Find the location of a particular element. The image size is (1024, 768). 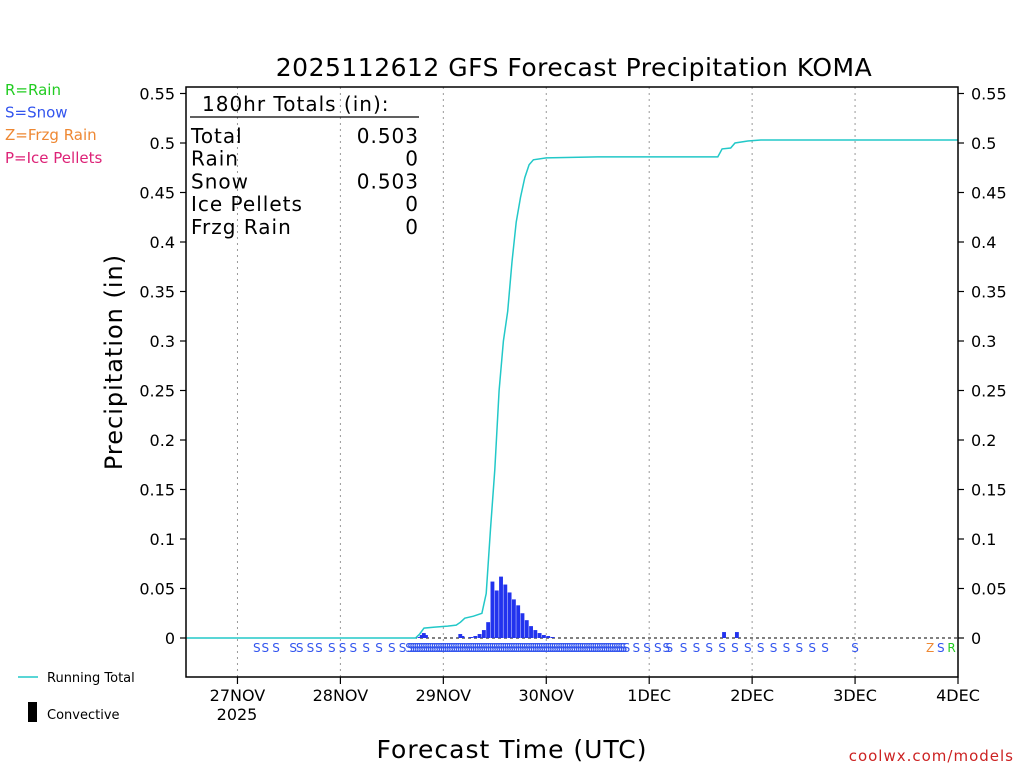

totals-row-label: Snow is located at coordinates (220, 181).